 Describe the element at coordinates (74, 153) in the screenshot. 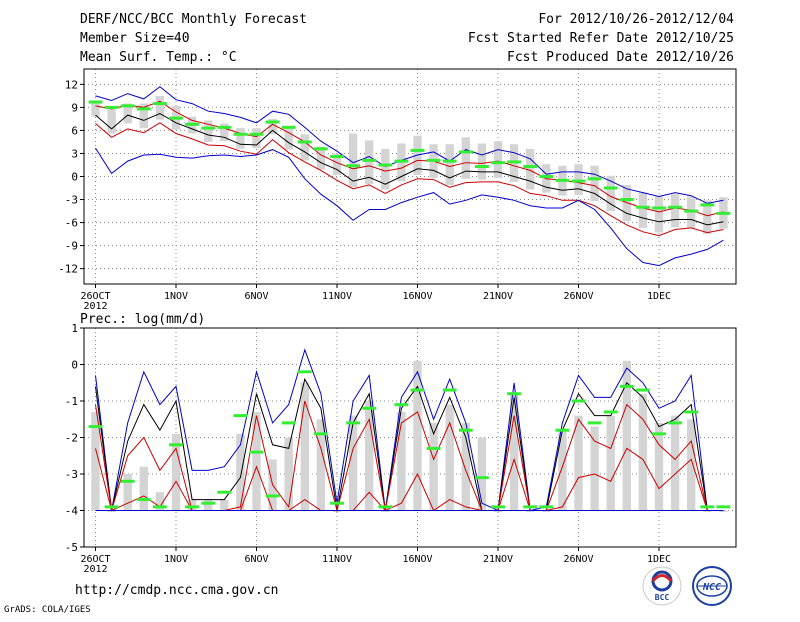

I see `y-tick-label: 3` at that location.